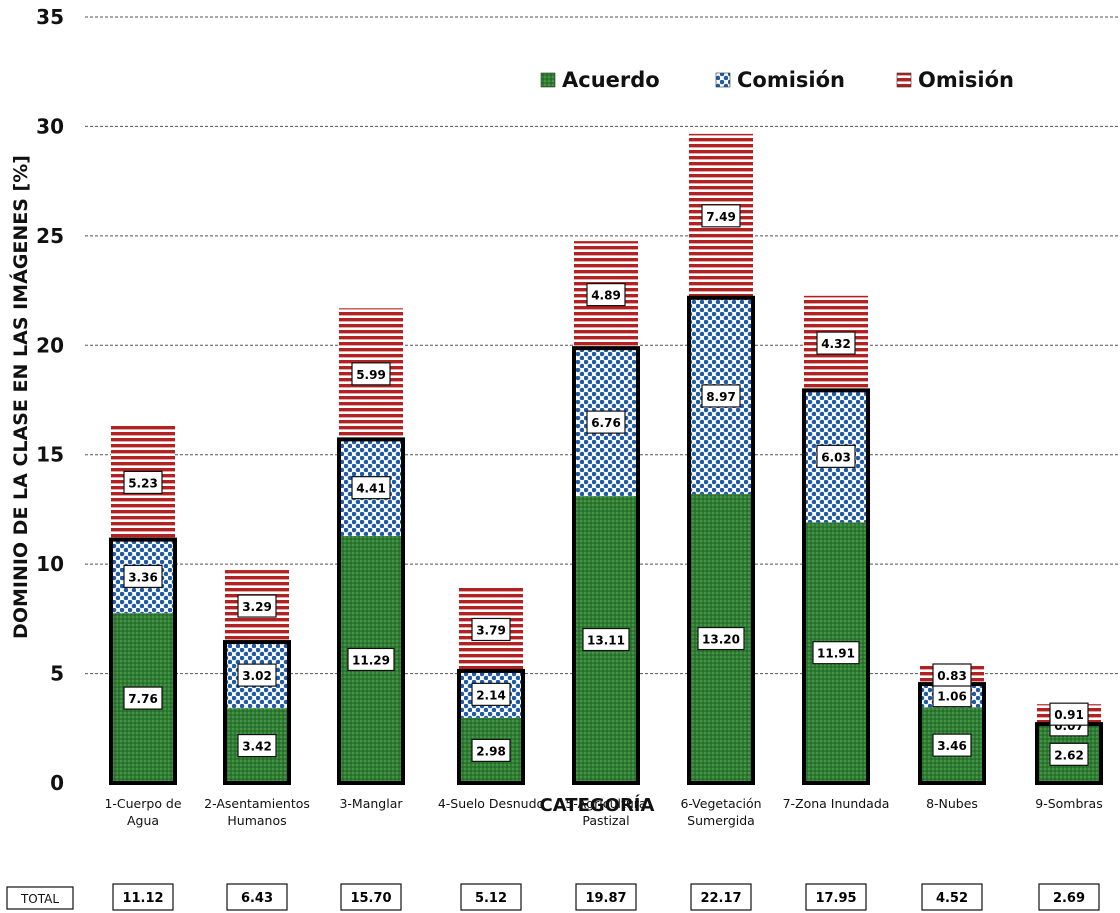 Image resolution: width=1120 pixels, height=913 pixels. I want to click on data-label-omision: 5.99, so click(371, 375).